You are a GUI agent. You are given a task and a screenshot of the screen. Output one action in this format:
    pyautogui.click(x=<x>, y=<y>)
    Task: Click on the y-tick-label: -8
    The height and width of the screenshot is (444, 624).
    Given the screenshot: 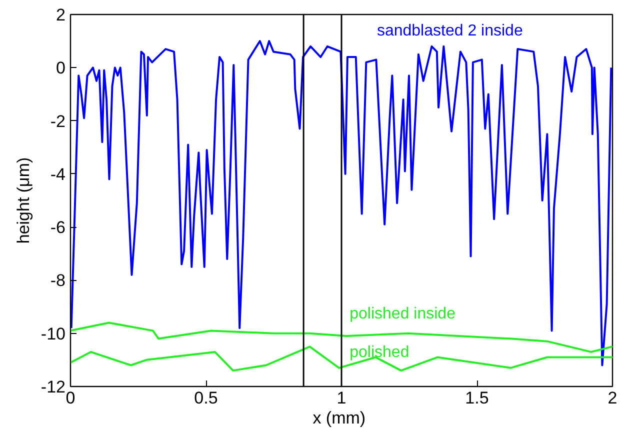 What is the action you would take?
    pyautogui.click(x=58, y=280)
    